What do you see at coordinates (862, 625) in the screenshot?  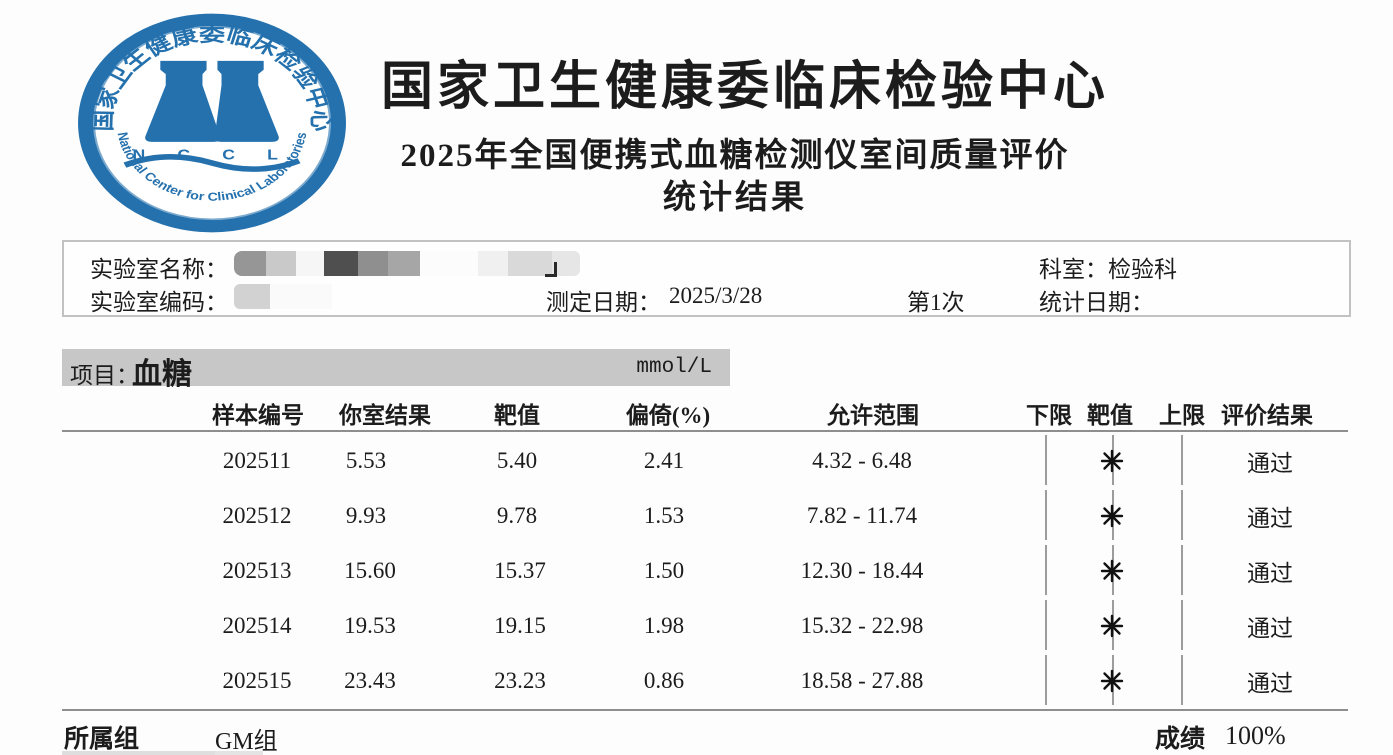 I see `range-cell: 15.32 - 22.98` at bounding box center [862, 625].